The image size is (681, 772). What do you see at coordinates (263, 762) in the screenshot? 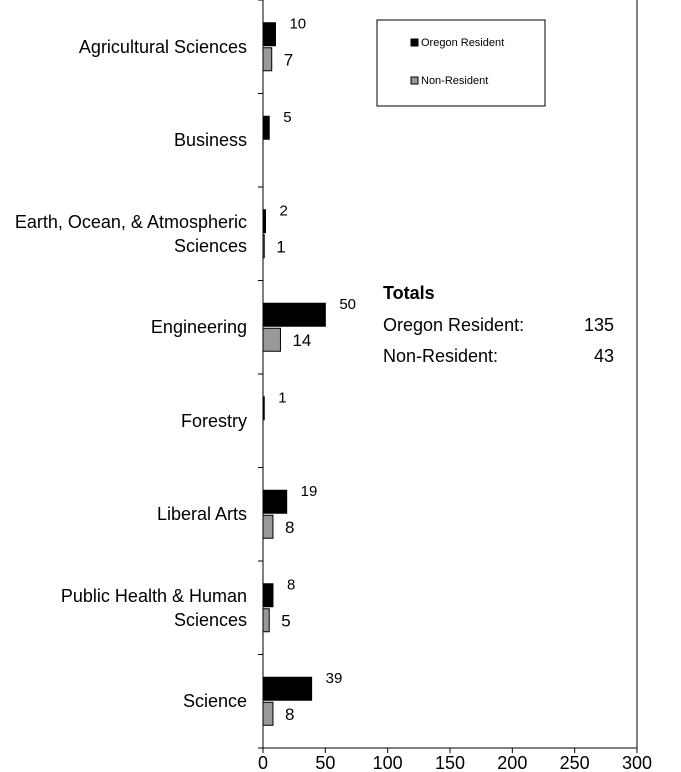
I see `x-tick-label: 0` at bounding box center [263, 762].